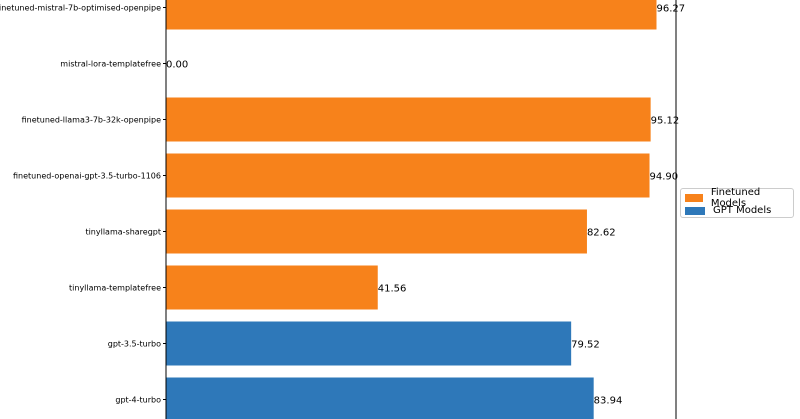  What do you see at coordinates (665, 121) in the screenshot?
I see `value-label: 95.12` at bounding box center [665, 121].